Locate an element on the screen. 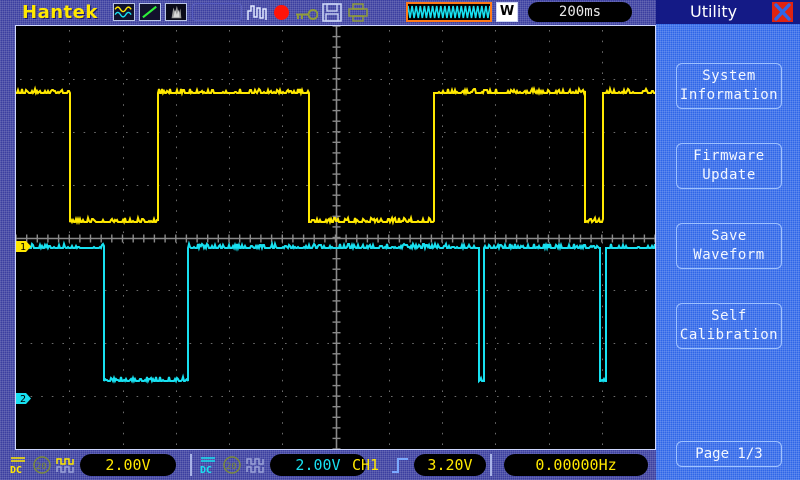 Image resolution: width=800 pixels, height=480 pixels. sidebar-item-label: Calibration is located at coordinates (729, 335).